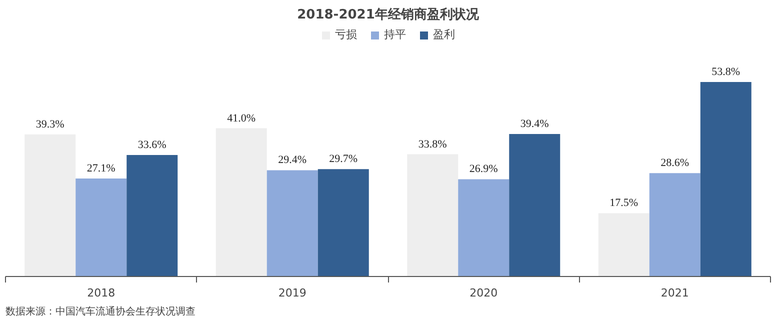  Describe the element at coordinates (343, 159) in the screenshot. I see `data-label: 29.7%` at that location.